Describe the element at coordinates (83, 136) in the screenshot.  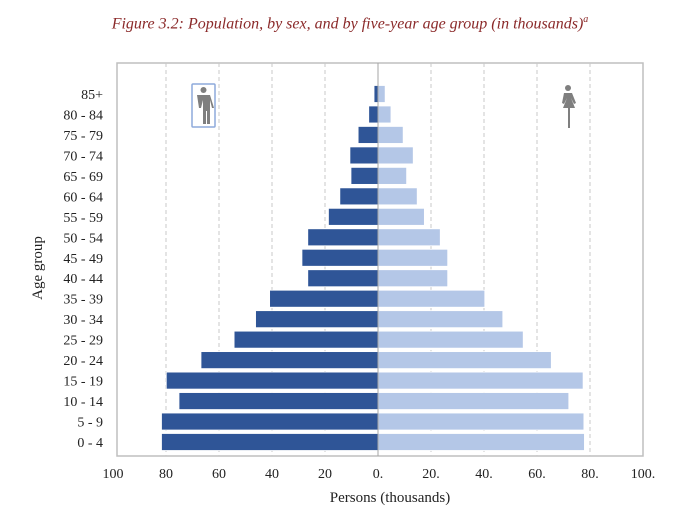
I see `y-tick-label: 75 - 79` at that location.